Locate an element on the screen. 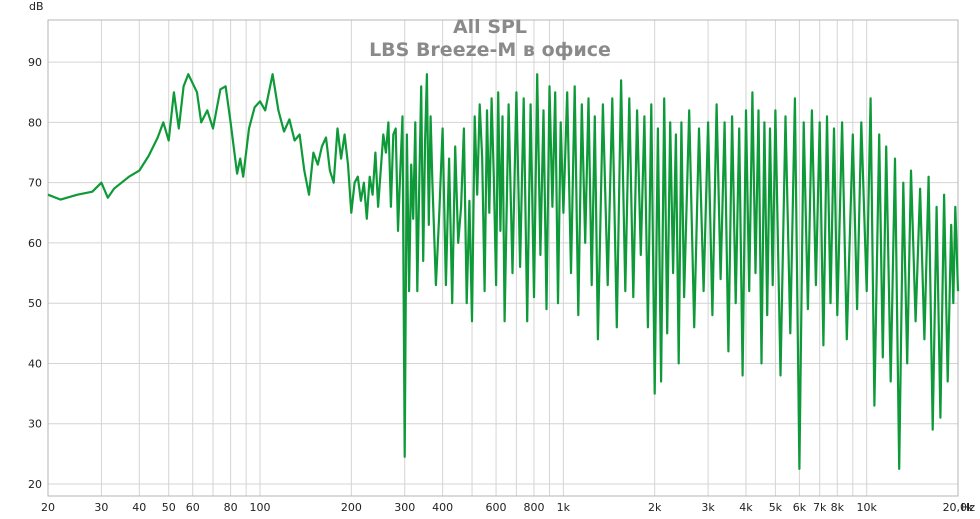  y-tick-label: 90 is located at coordinates (35, 62).